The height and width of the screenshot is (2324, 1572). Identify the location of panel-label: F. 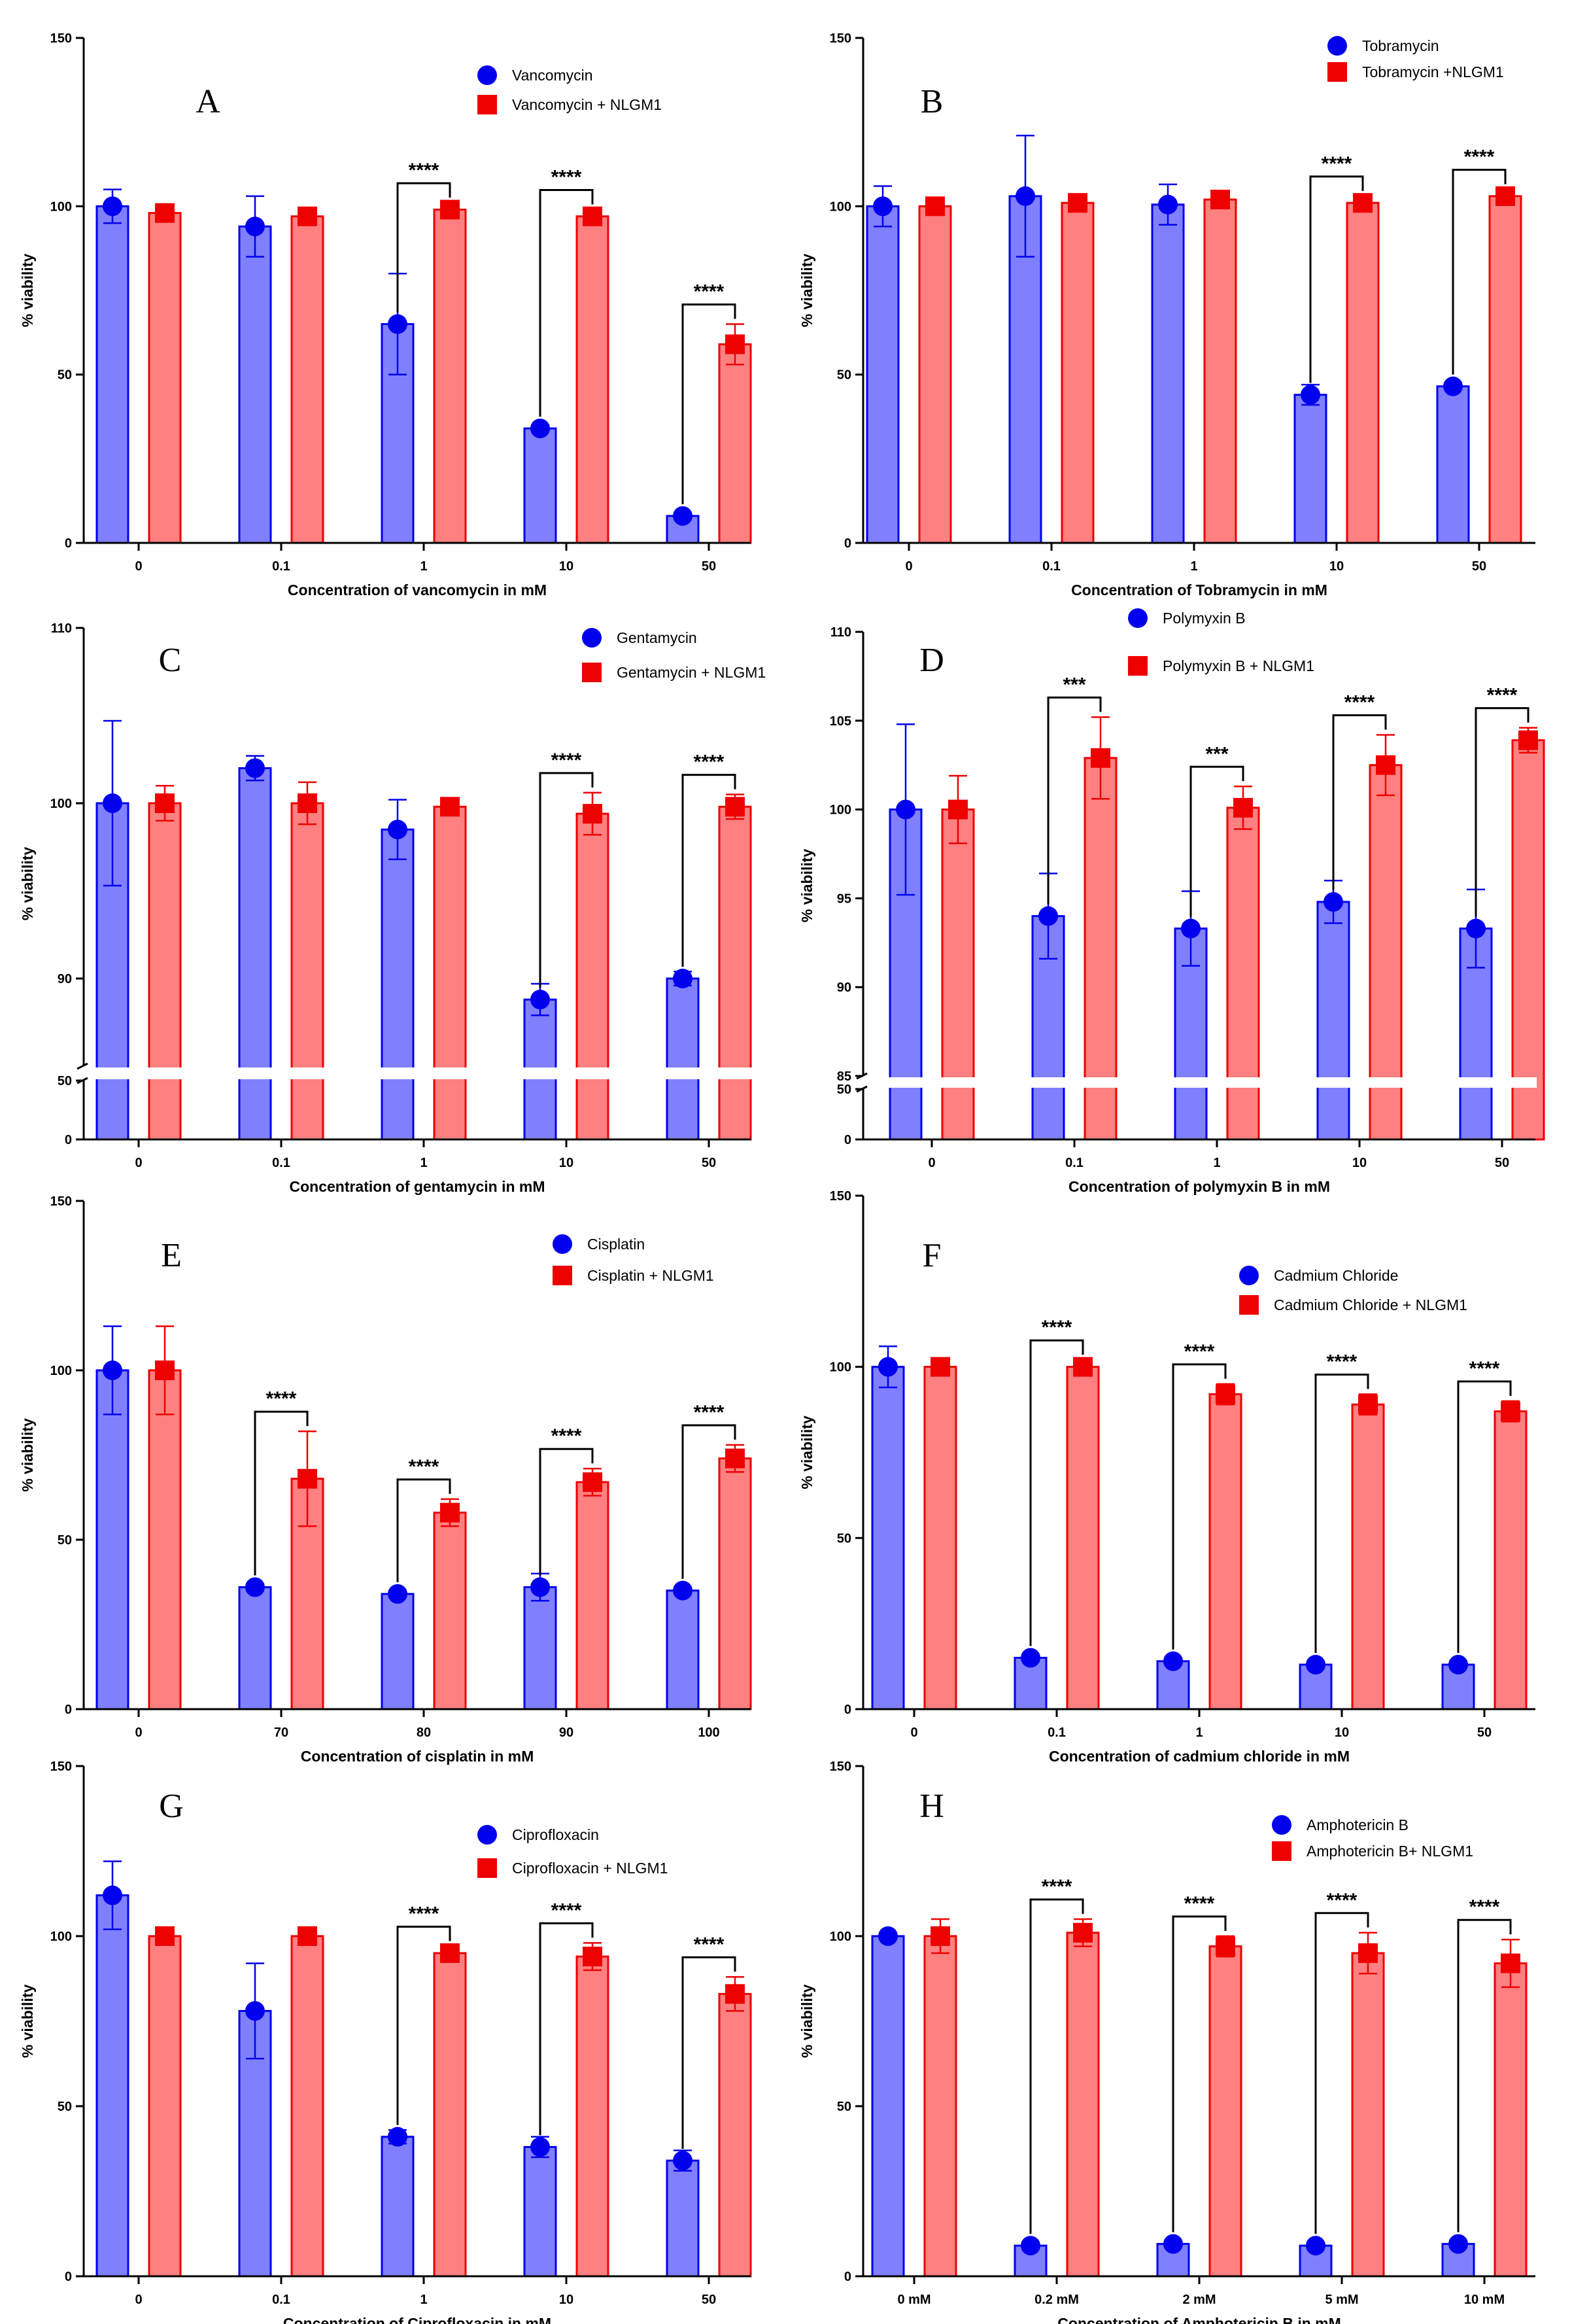
(932, 1255).